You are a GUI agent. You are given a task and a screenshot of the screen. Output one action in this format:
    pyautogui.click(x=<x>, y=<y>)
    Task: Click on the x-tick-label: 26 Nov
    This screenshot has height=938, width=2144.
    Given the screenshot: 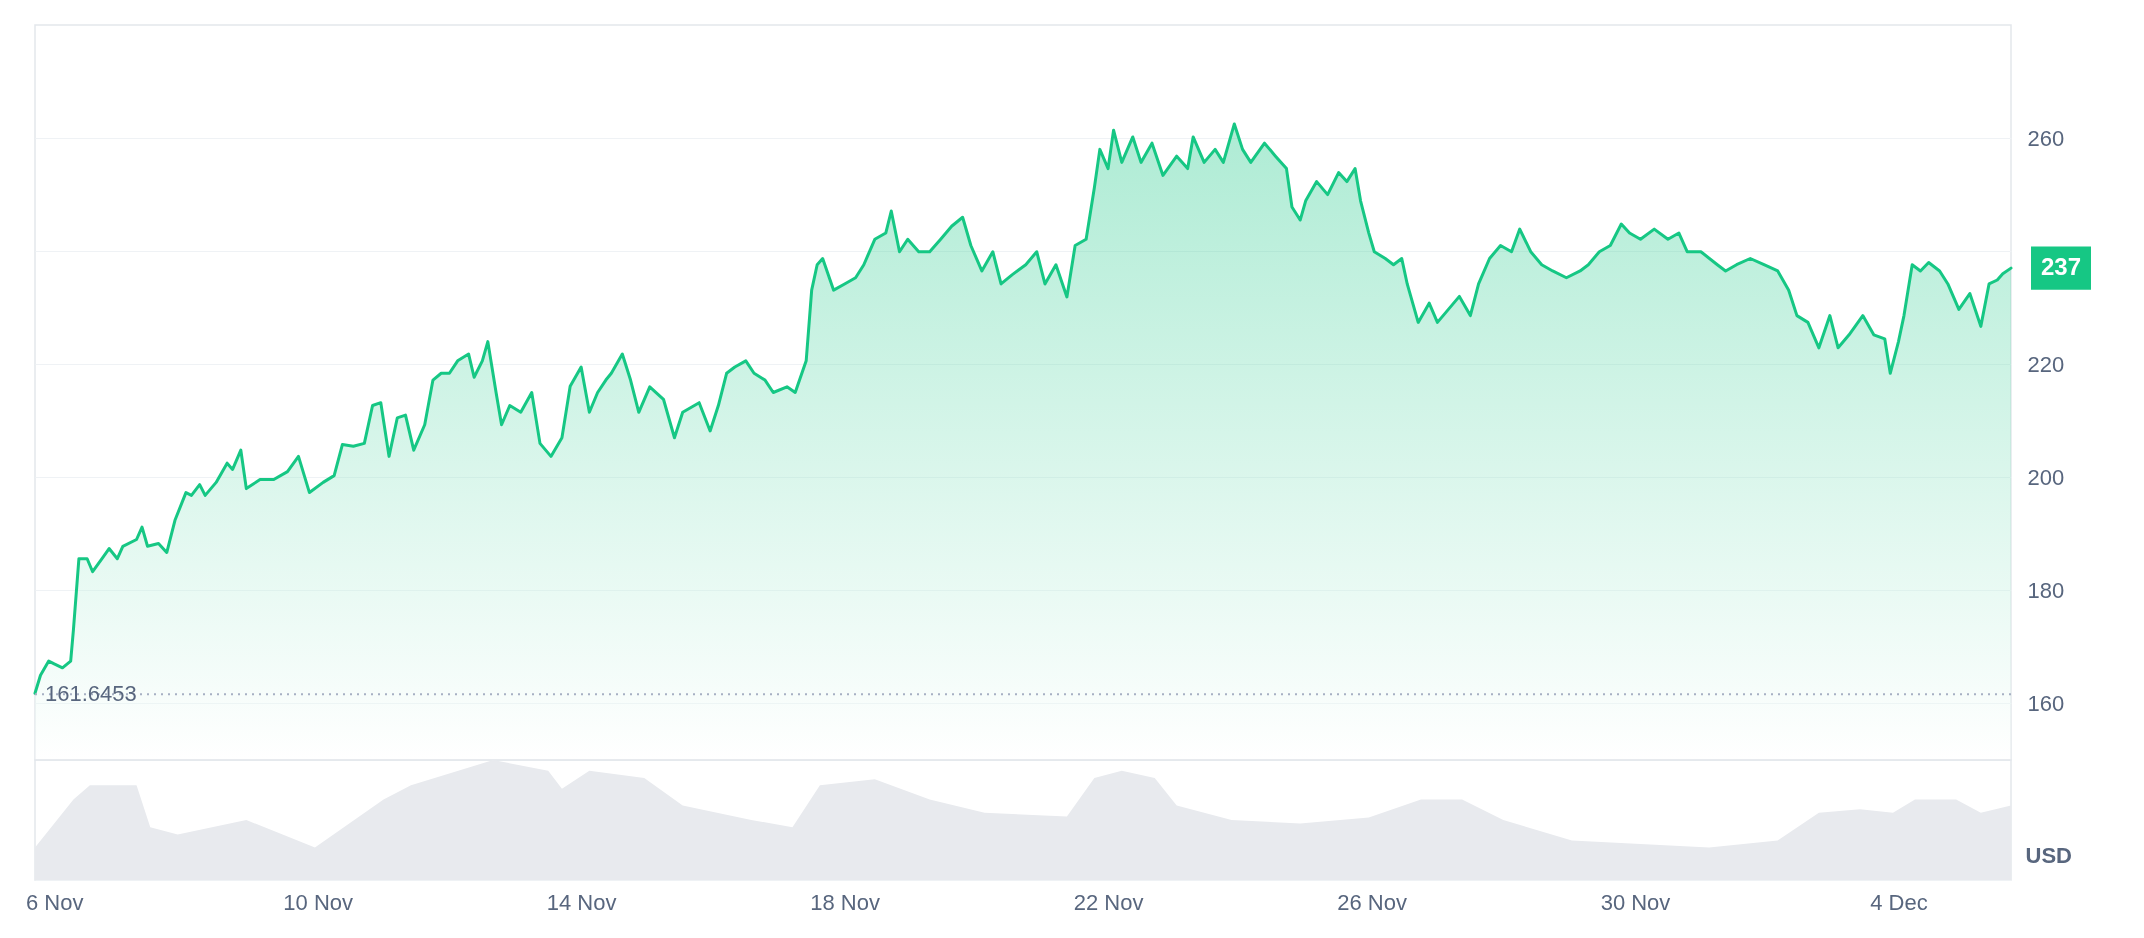 What is the action you would take?
    pyautogui.click(x=1372, y=902)
    